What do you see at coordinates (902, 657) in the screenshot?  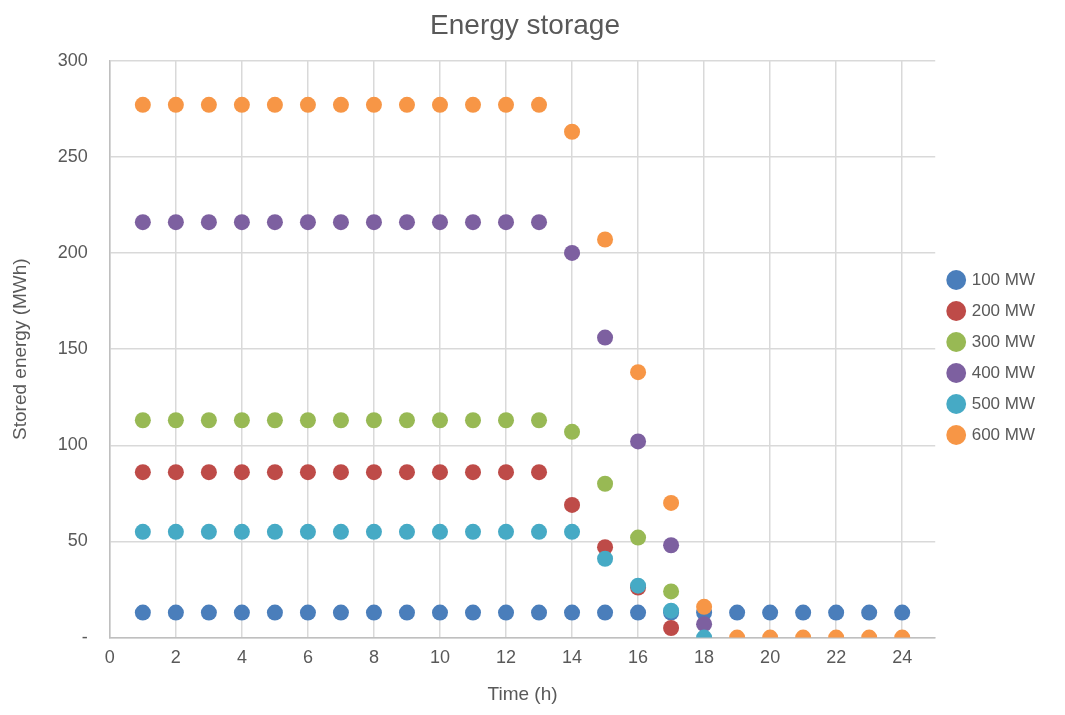 I see `x-tick-label: 24` at bounding box center [902, 657].